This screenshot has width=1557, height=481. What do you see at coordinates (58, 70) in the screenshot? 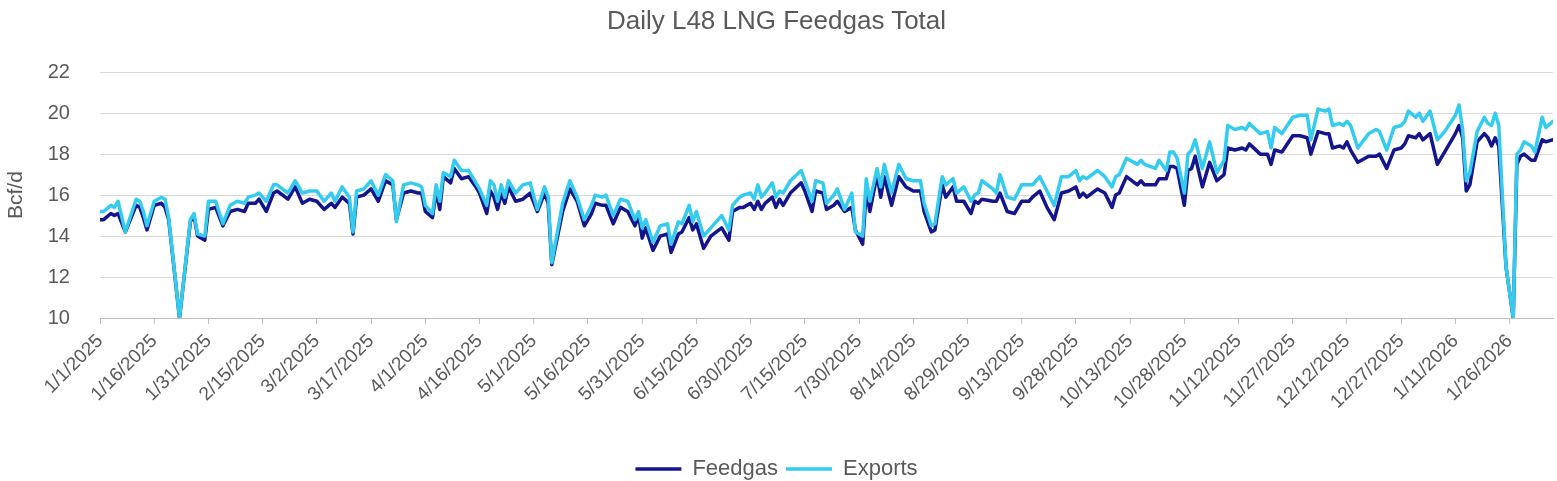
I see `y-tick-label: 22` at bounding box center [58, 70].